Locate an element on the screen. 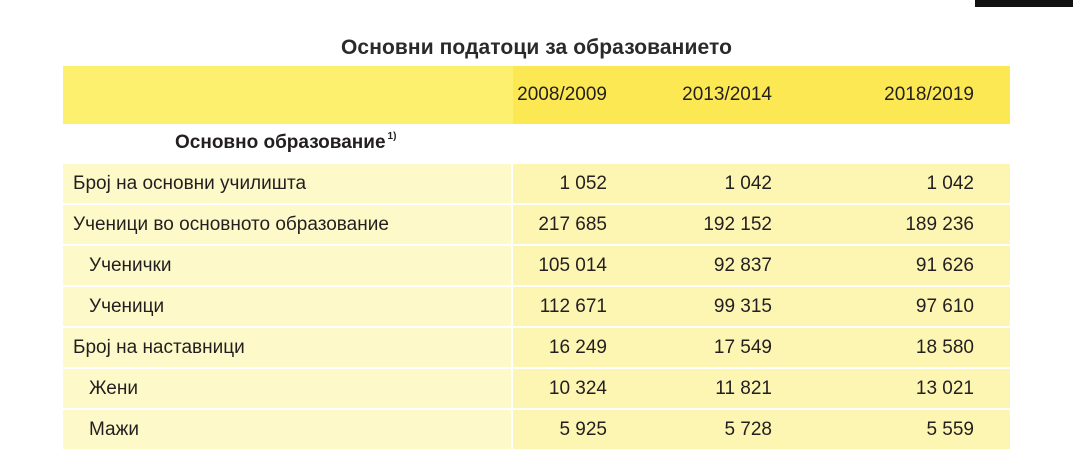 The height and width of the screenshot is (455, 1073). header-empty-cell is located at coordinates (288, 95).